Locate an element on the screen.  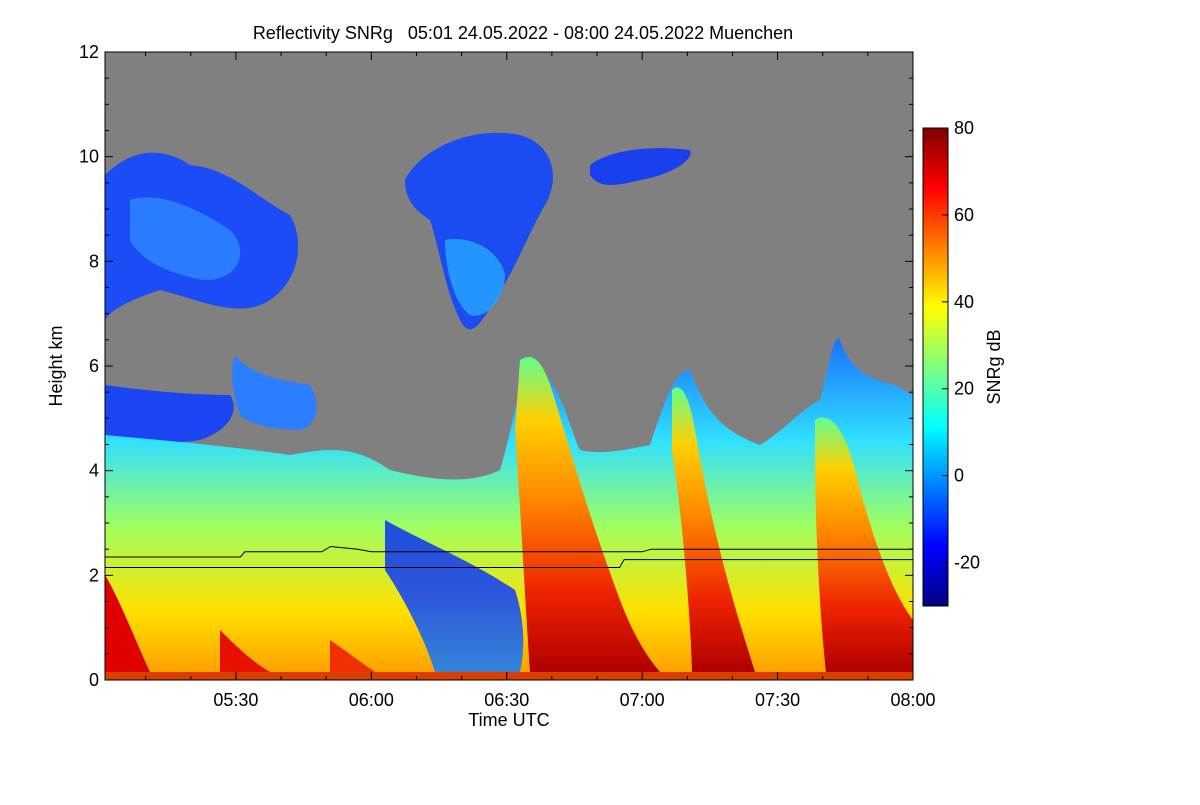
y-tick-label: 12 is located at coordinates (89, 52).